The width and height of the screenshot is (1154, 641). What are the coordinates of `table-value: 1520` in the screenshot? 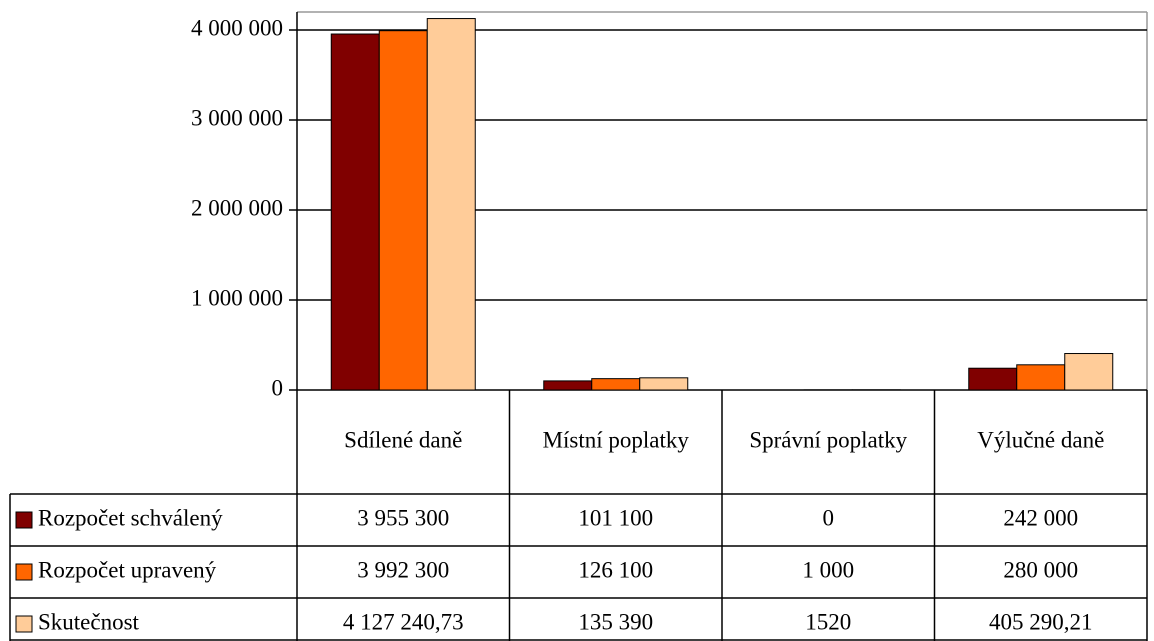 It's located at (828, 621).